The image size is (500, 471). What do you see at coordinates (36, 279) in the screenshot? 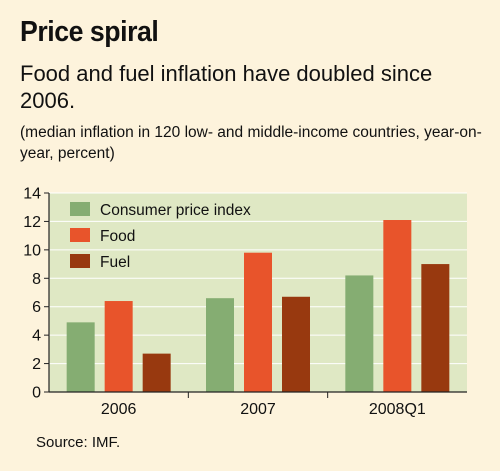
I see `y-tick-label: 8` at bounding box center [36, 279].